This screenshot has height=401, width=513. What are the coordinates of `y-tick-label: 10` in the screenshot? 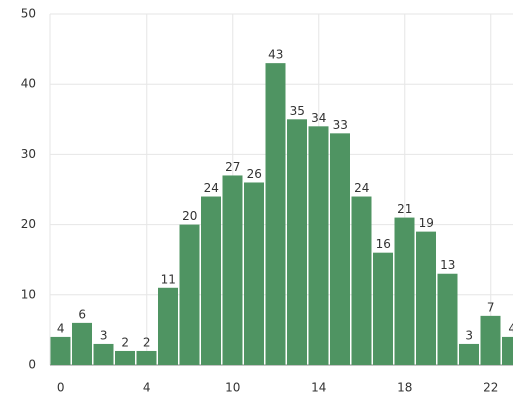 It's located at (28, 294).